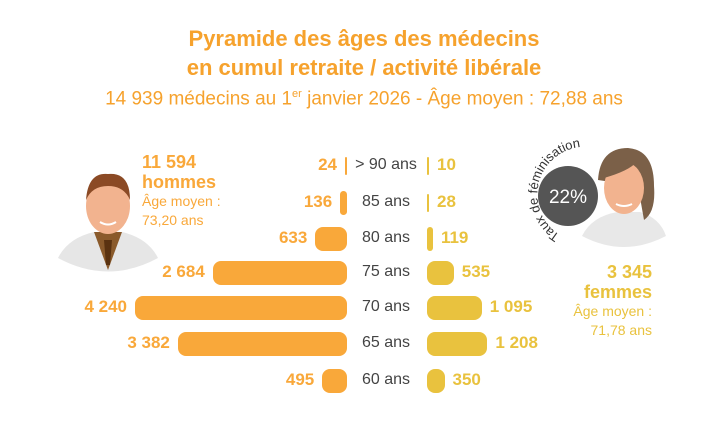 This screenshot has width=728, height=434. I want to click on women-label: femmes, so click(617, 292).